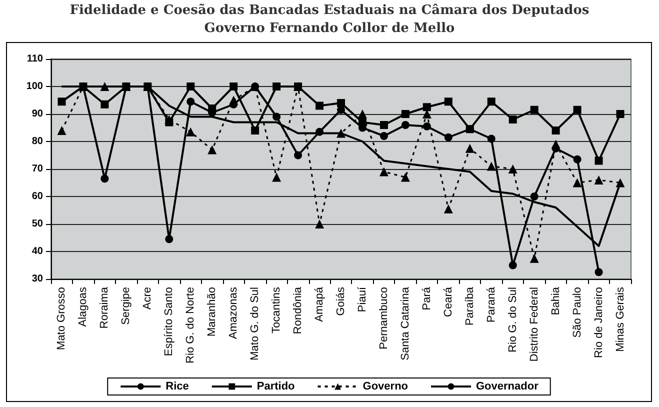  What do you see at coordinates (38, 251) in the screenshot?
I see `y-tick-label: 40` at bounding box center [38, 251].